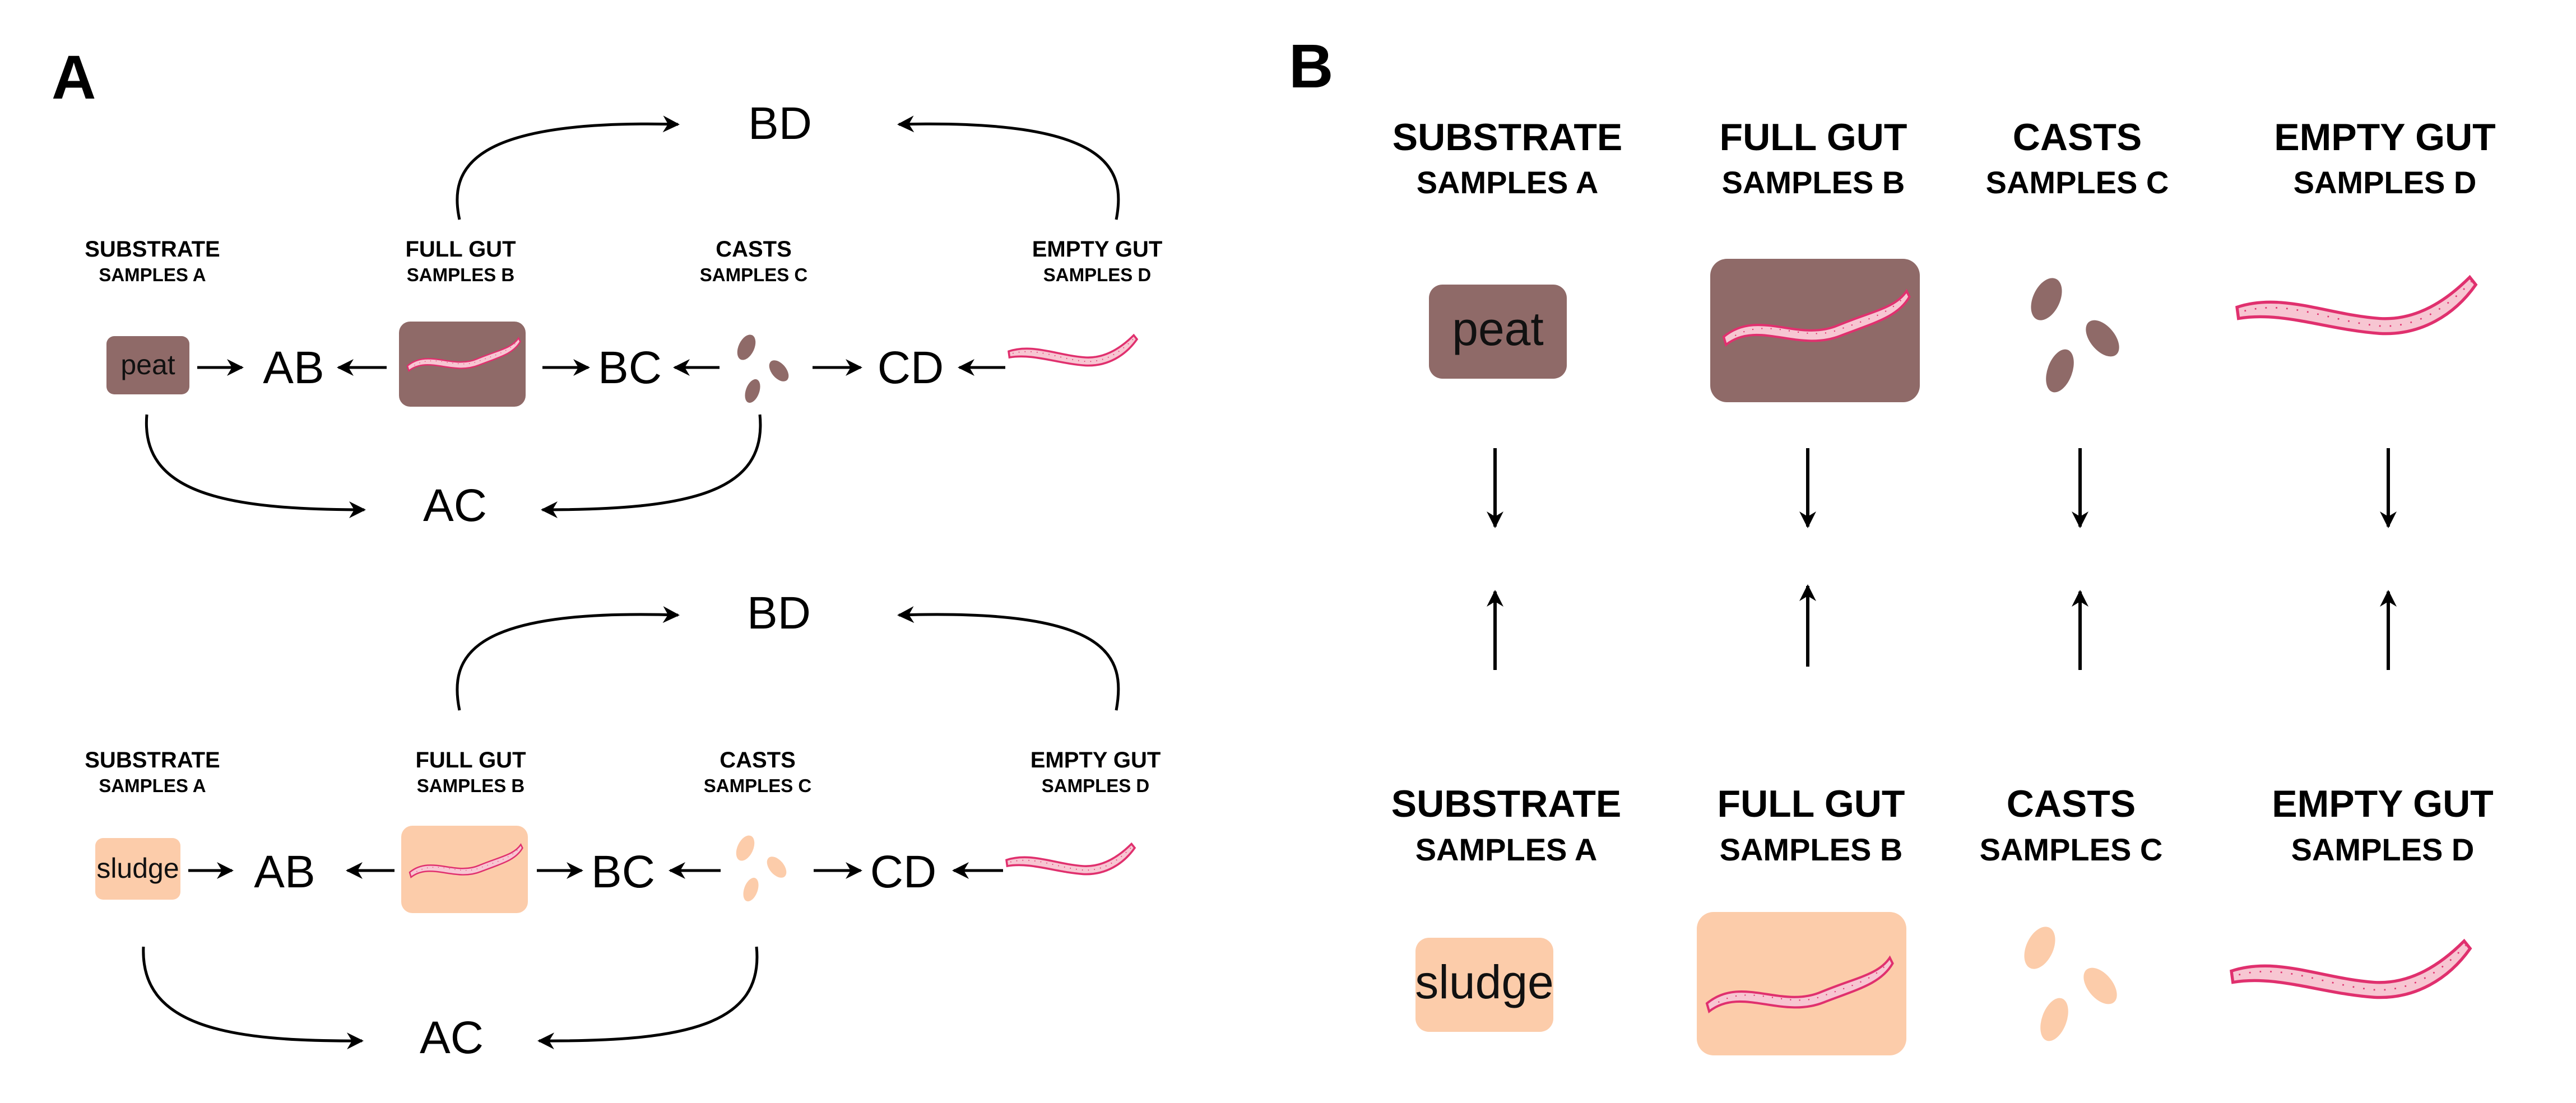  Describe the element at coordinates (911, 367) in the screenshot. I see `node-cd: CD` at that location.